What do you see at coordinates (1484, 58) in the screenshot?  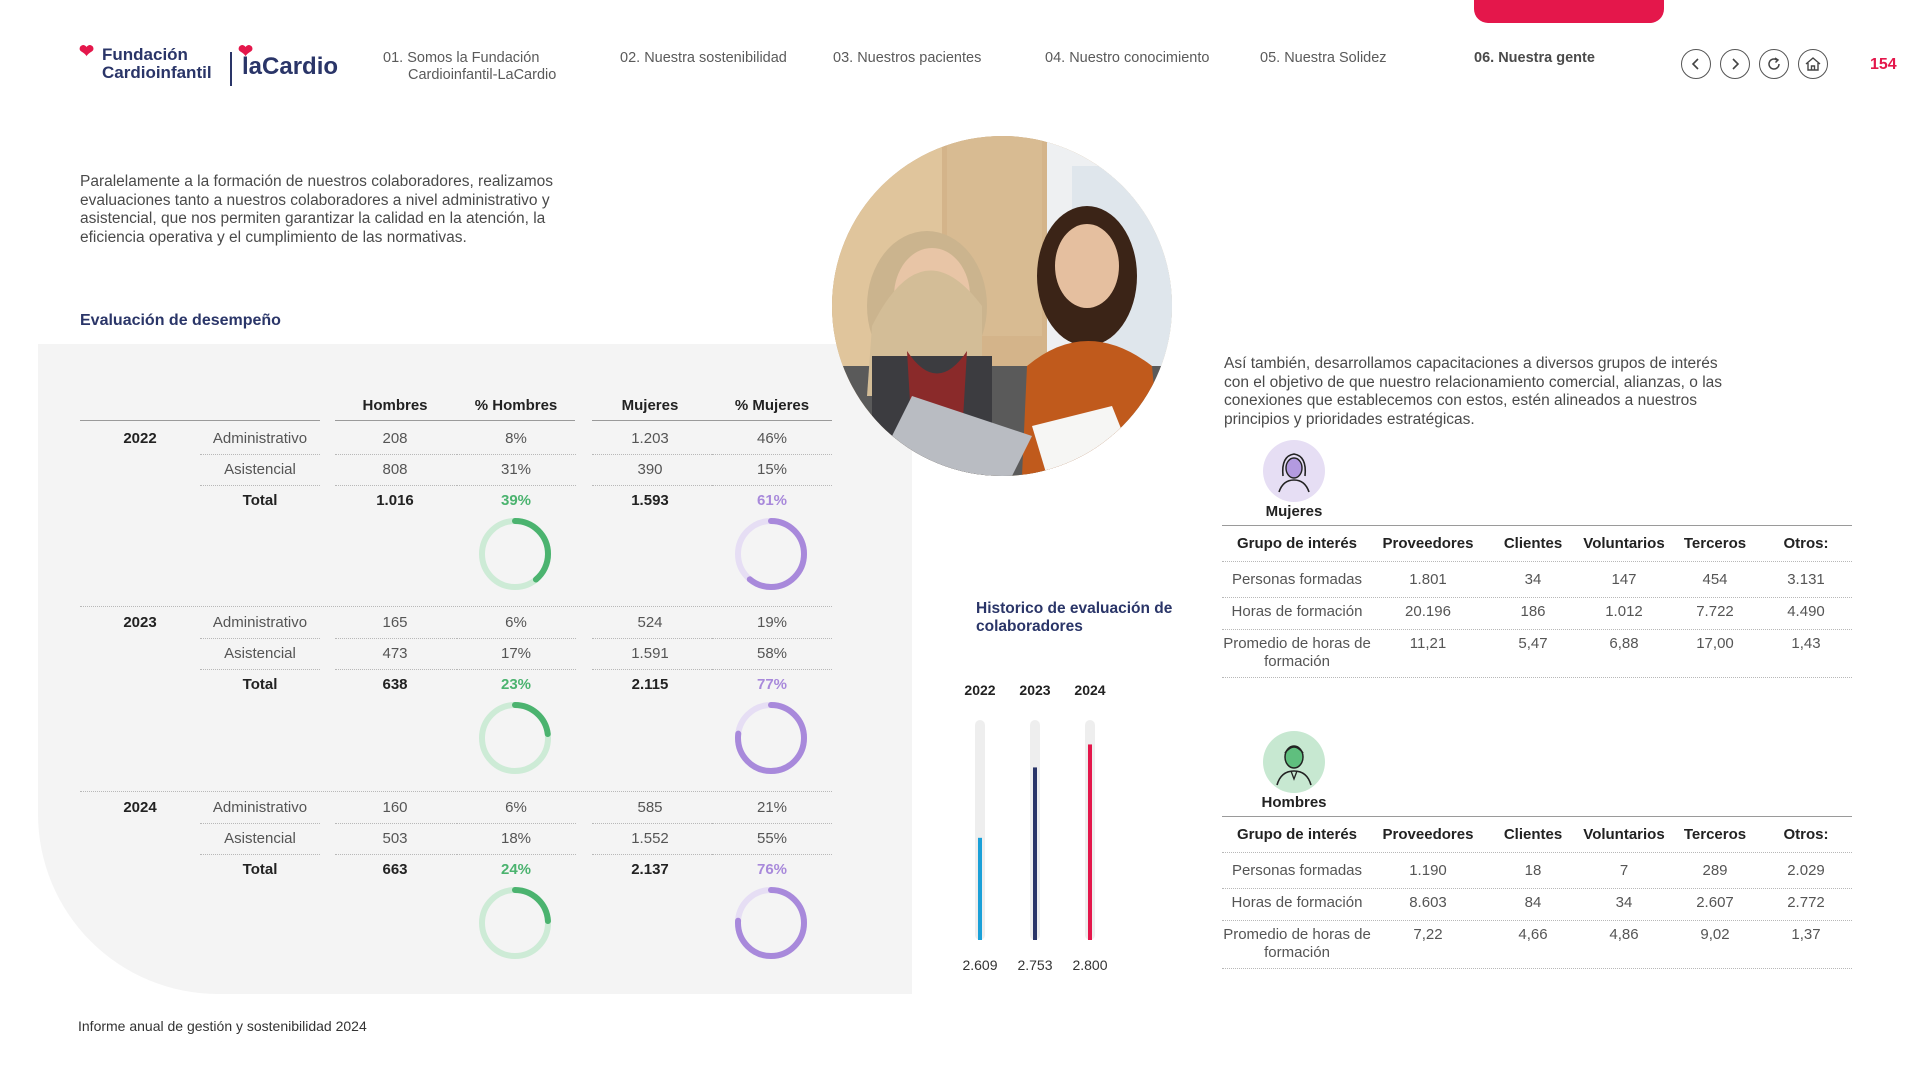 I see `nav-num: 06.` at bounding box center [1484, 58].